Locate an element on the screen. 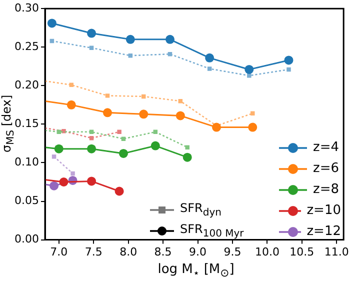  x-tick-label: 7.0 is located at coordinates (59, 251).